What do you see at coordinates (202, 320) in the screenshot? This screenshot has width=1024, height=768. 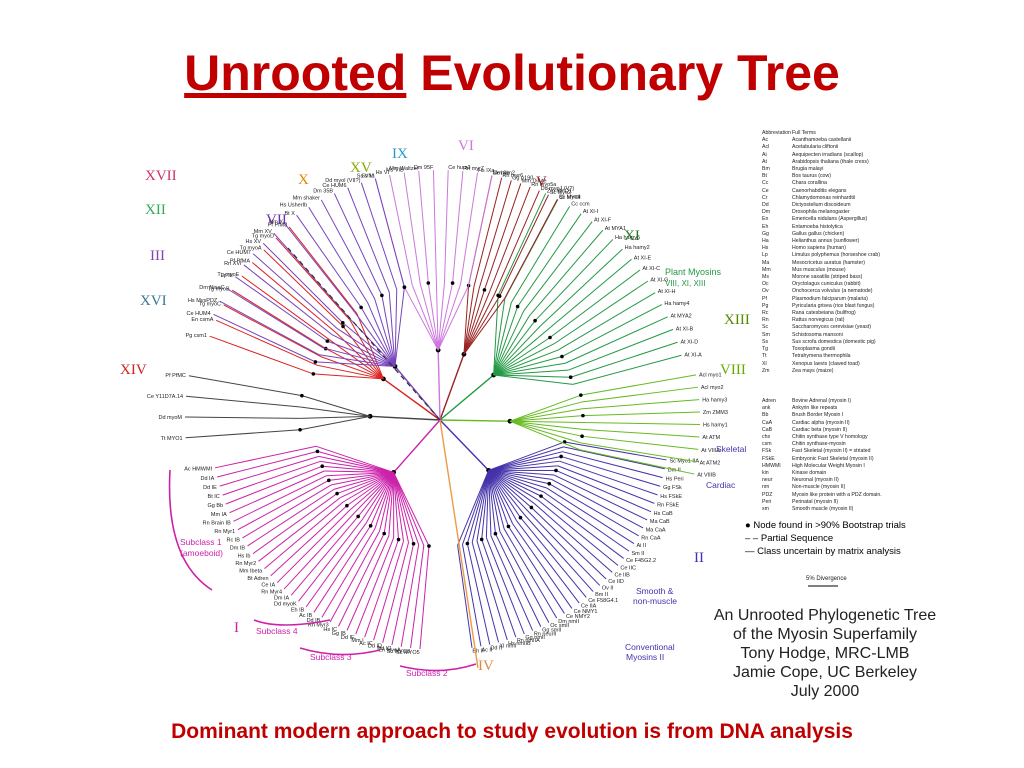 I see `leaf-label: En csmA` at bounding box center [202, 320].